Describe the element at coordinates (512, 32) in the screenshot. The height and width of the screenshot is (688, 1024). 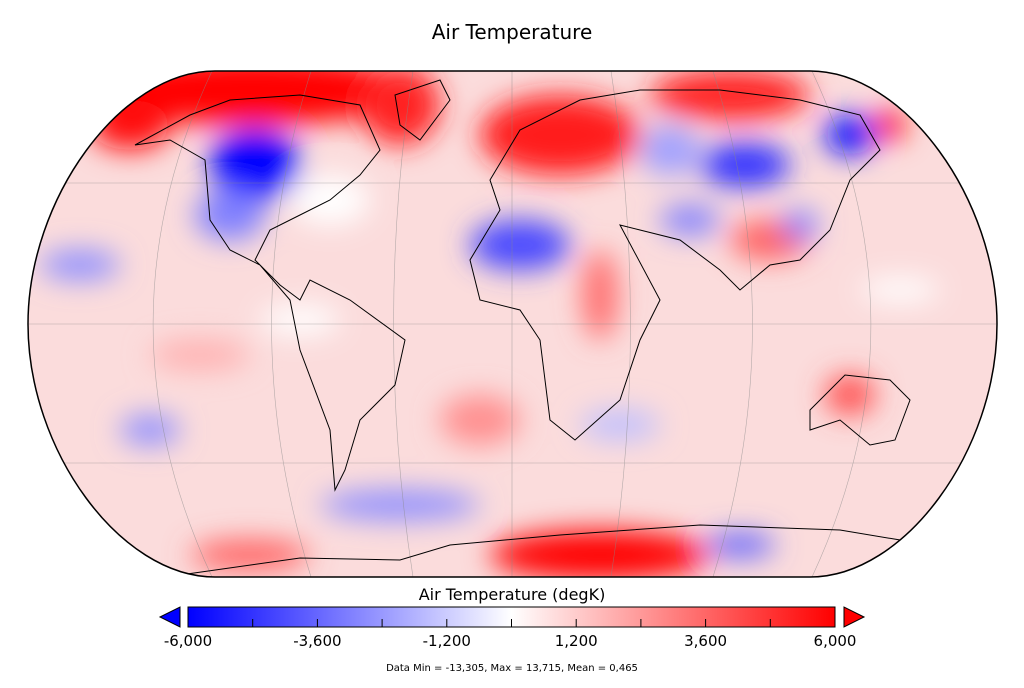
I see `map-title: Air Temperature` at that location.